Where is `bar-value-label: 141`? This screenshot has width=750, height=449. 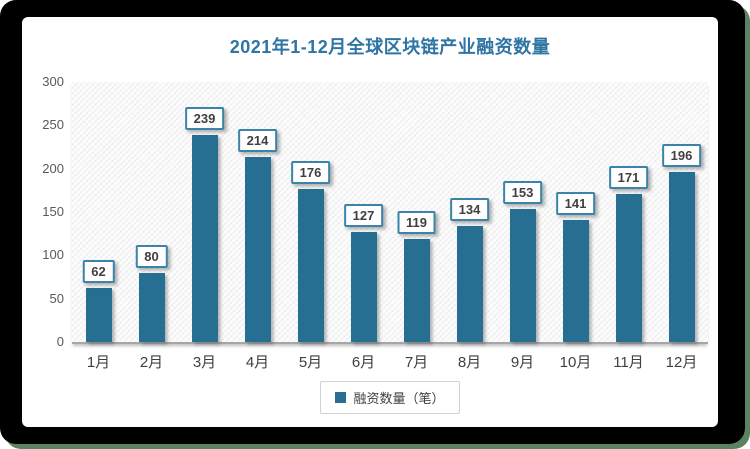
bar-value-label: 141 is located at coordinates (575, 203).